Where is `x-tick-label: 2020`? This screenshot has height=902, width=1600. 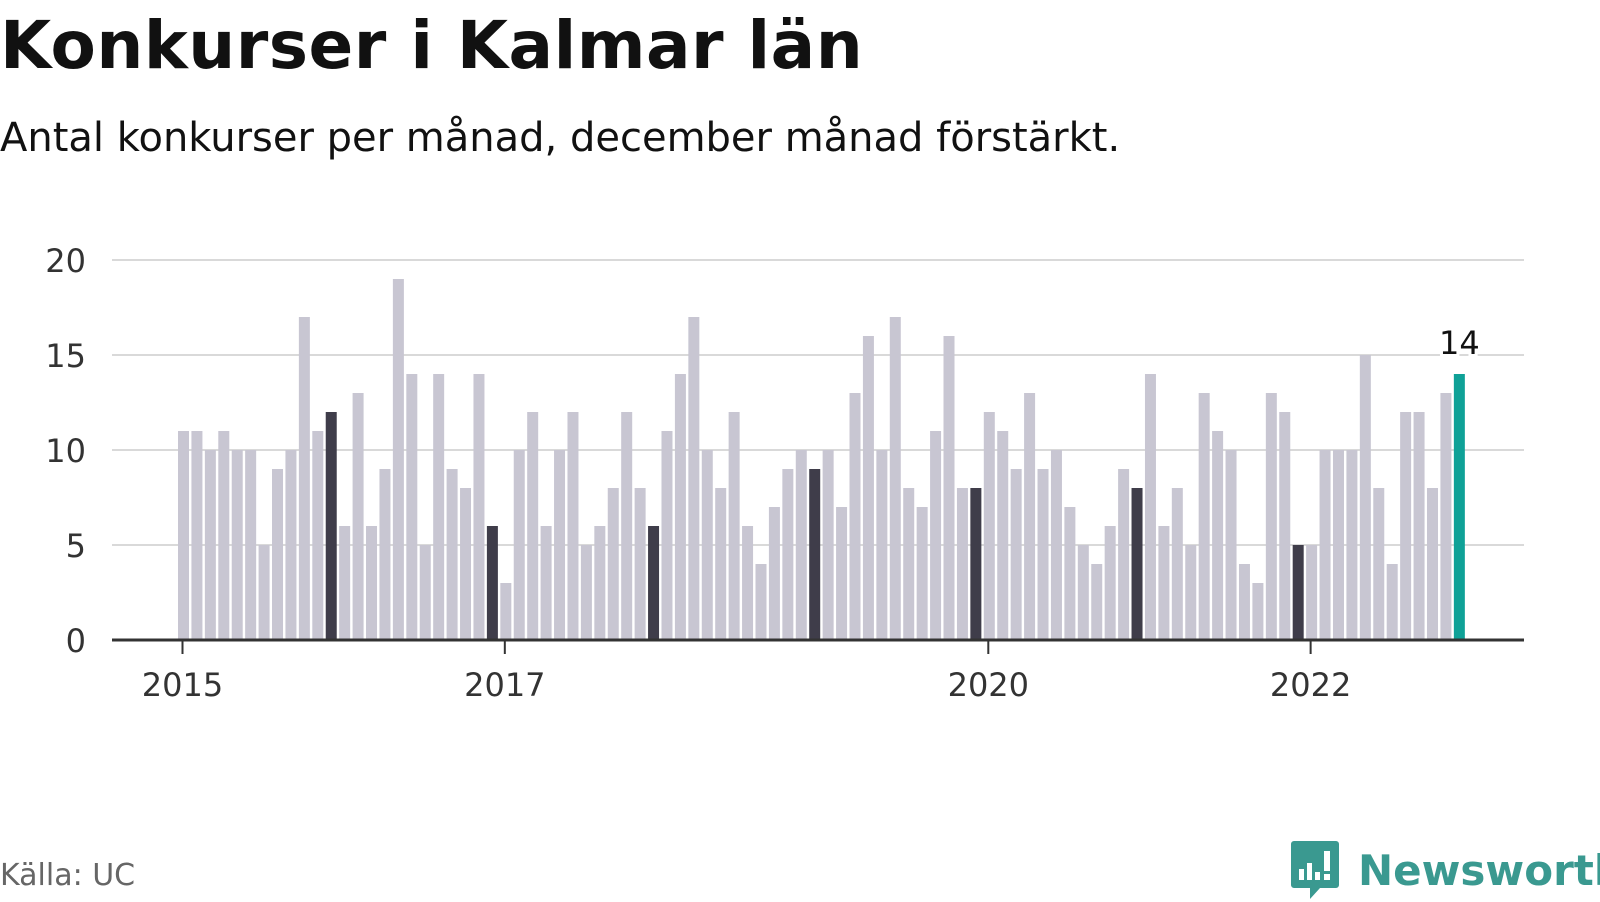
x-tick-label: 2020 is located at coordinates (988, 685).